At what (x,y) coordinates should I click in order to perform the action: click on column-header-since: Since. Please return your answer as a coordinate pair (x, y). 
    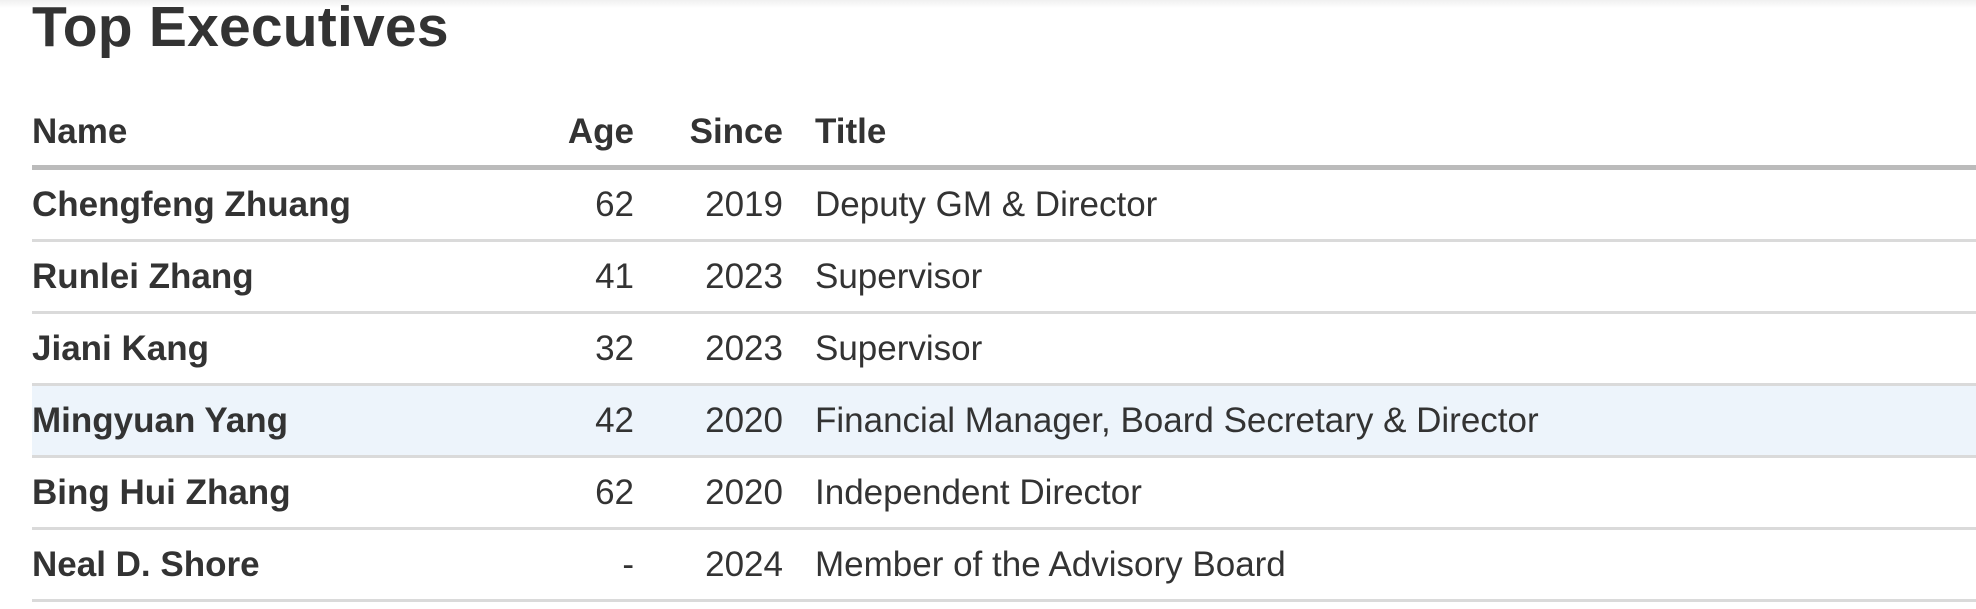
    Looking at the image, I should click on (708, 134).